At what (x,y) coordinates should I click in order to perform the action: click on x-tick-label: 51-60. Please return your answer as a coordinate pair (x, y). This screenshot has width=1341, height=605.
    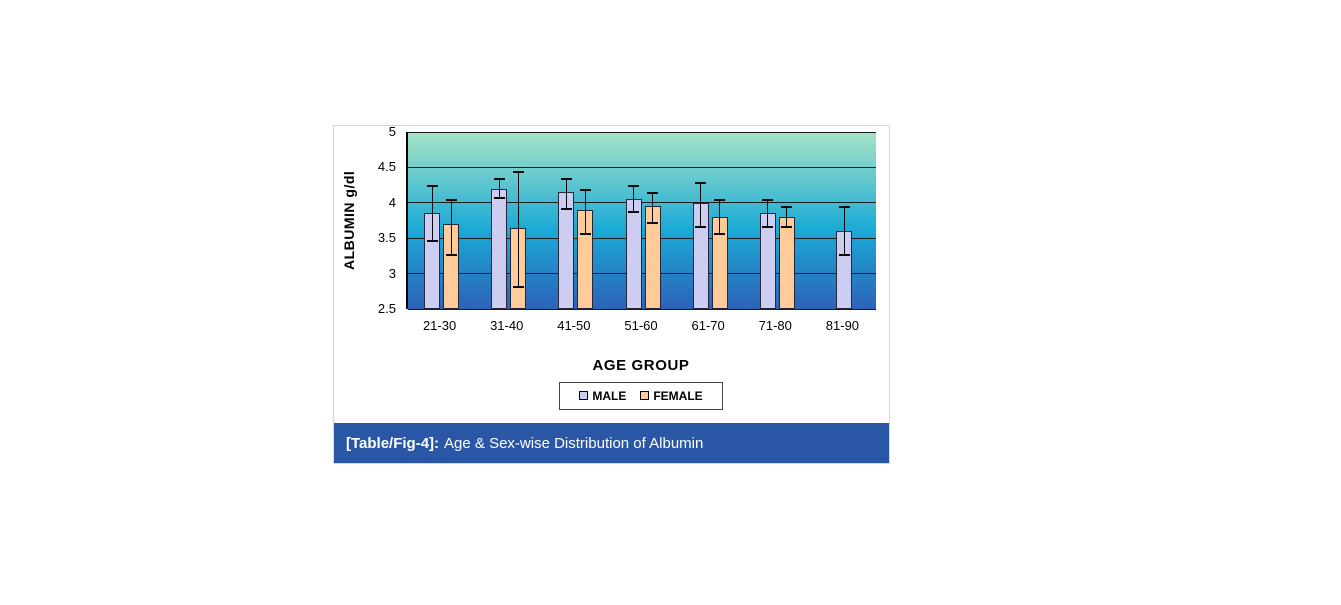
    Looking at the image, I should click on (641, 325).